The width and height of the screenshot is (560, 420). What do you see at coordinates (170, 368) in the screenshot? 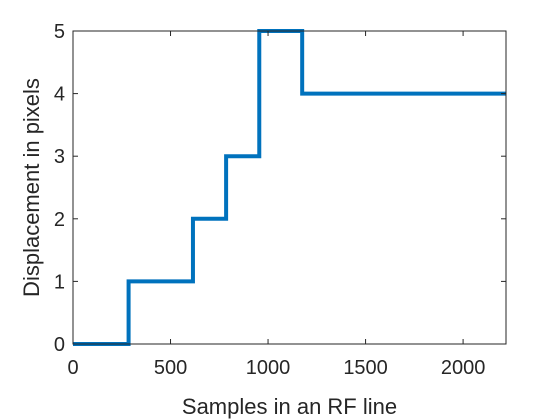
I see `x-tick-label: 500` at bounding box center [170, 368].